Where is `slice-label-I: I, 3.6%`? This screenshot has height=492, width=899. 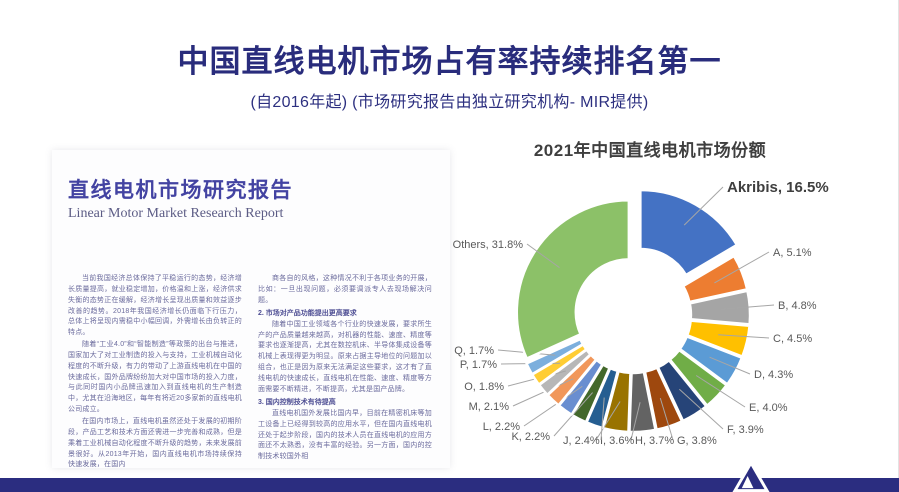 slice-label-I: I, 3.6% is located at coordinates (617, 441).